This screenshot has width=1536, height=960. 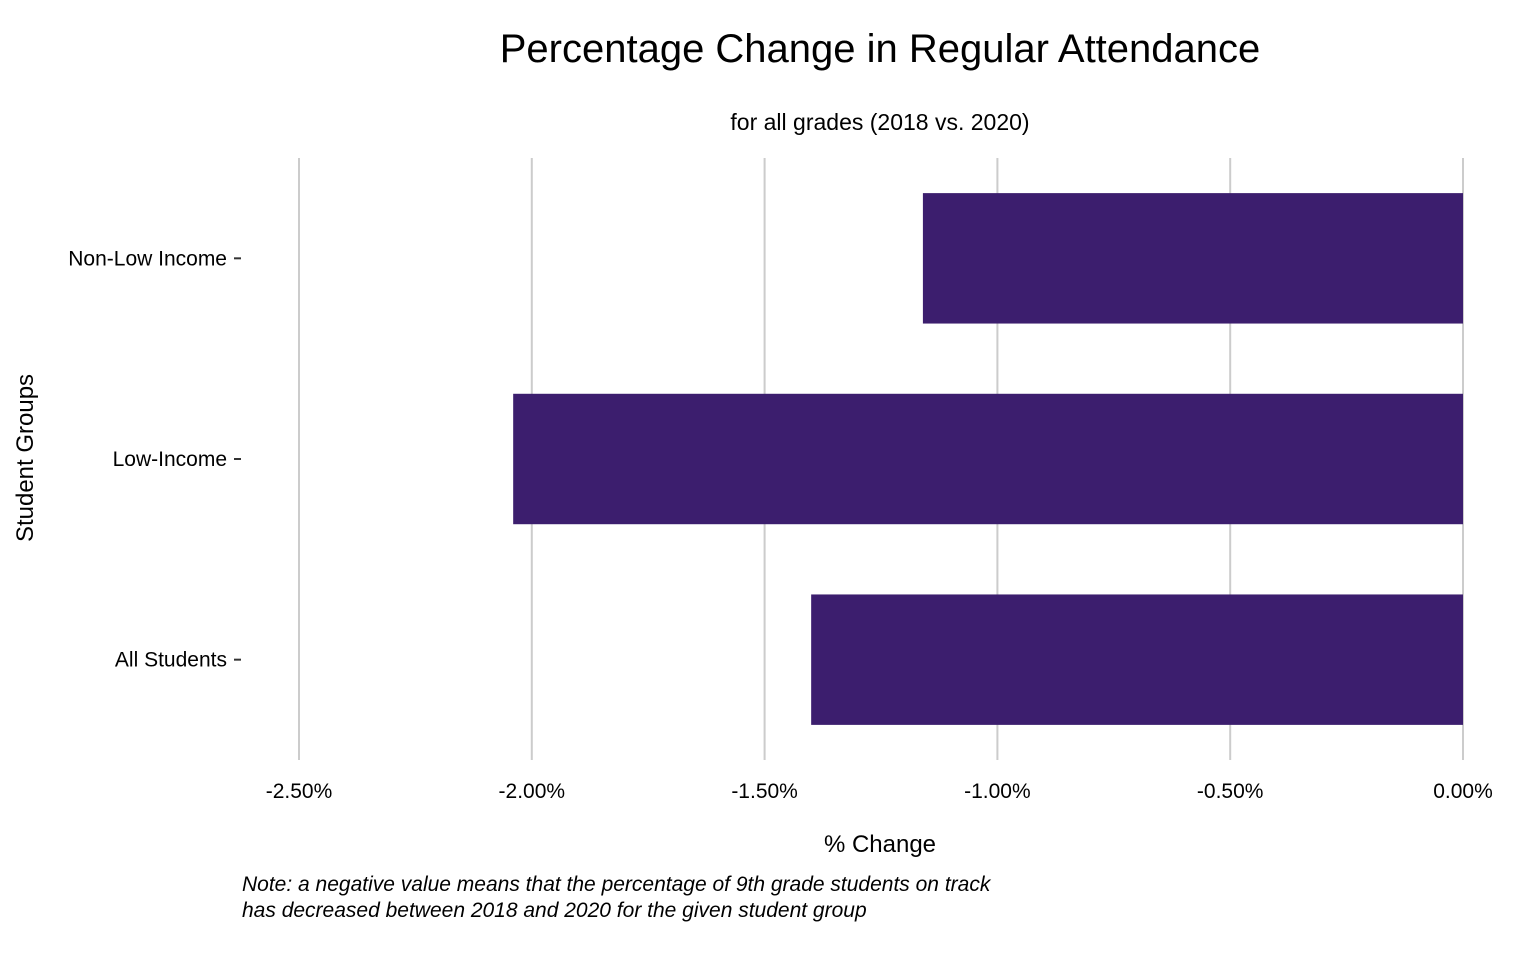 What do you see at coordinates (880, 844) in the screenshot?
I see `x-axis-title: % Change` at bounding box center [880, 844].